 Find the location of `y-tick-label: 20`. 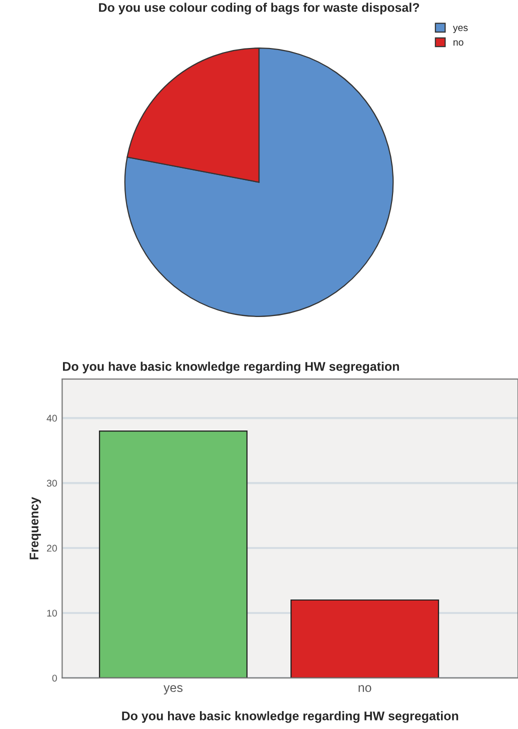

y-tick-label: 20 is located at coordinates (51, 548).